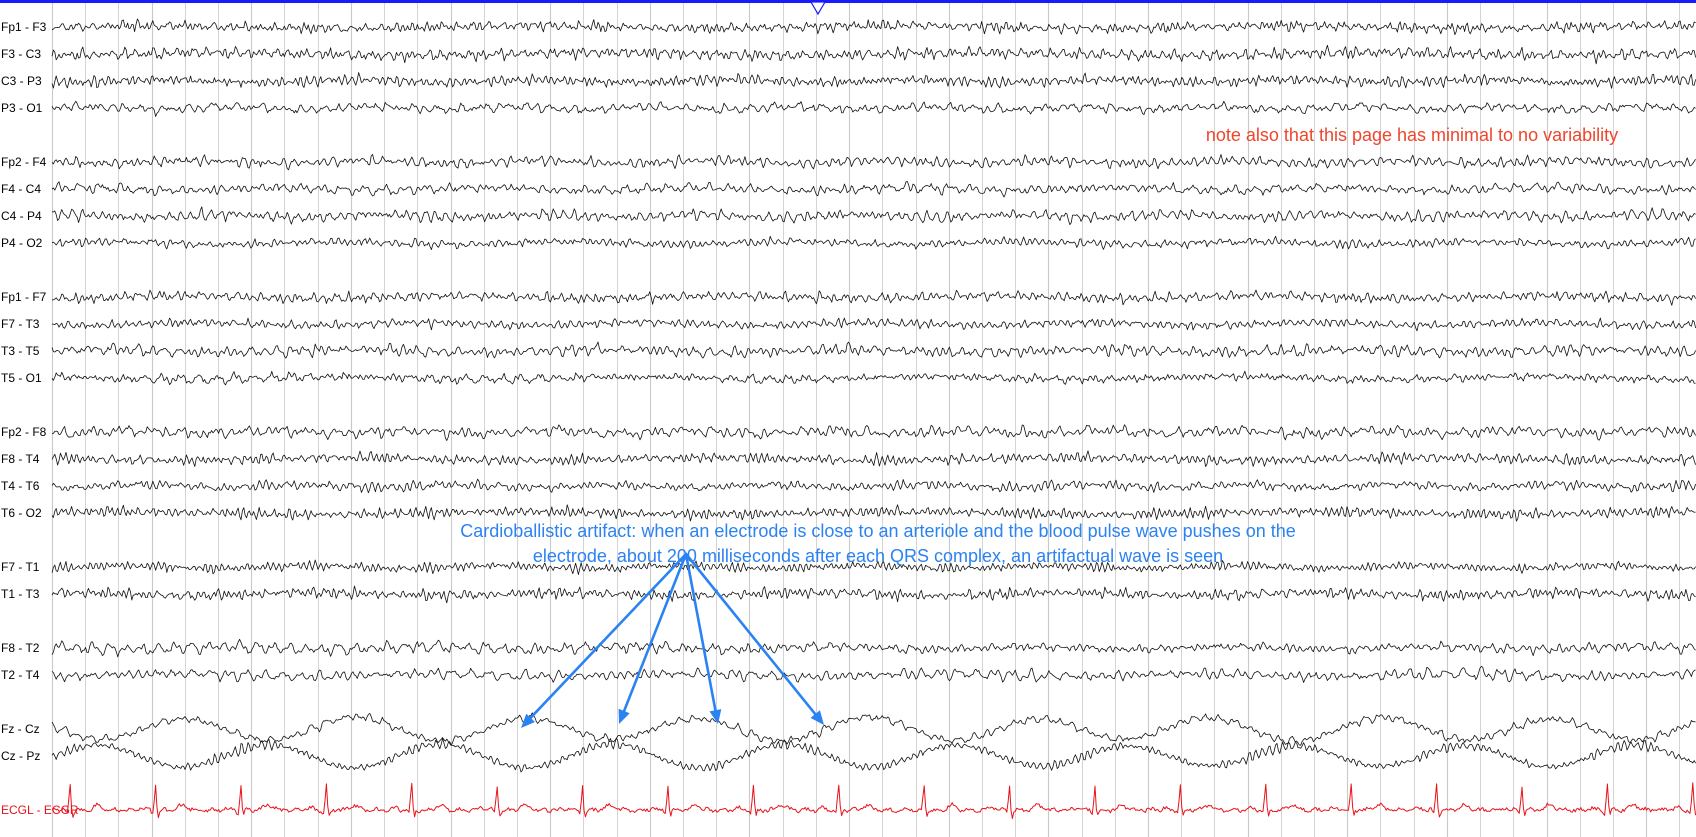 This screenshot has width=1696, height=837. Describe the element at coordinates (20, 351) in the screenshot. I see `channel-label: T3 - T5` at that location.